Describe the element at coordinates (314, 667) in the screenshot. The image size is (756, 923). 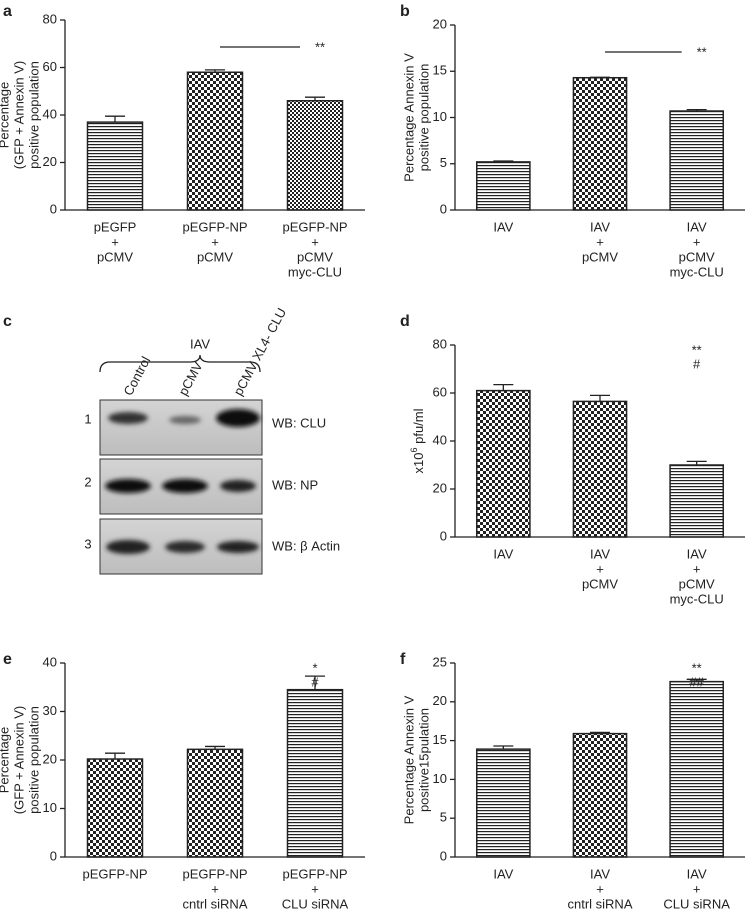
I see `annotation: *` at that location.